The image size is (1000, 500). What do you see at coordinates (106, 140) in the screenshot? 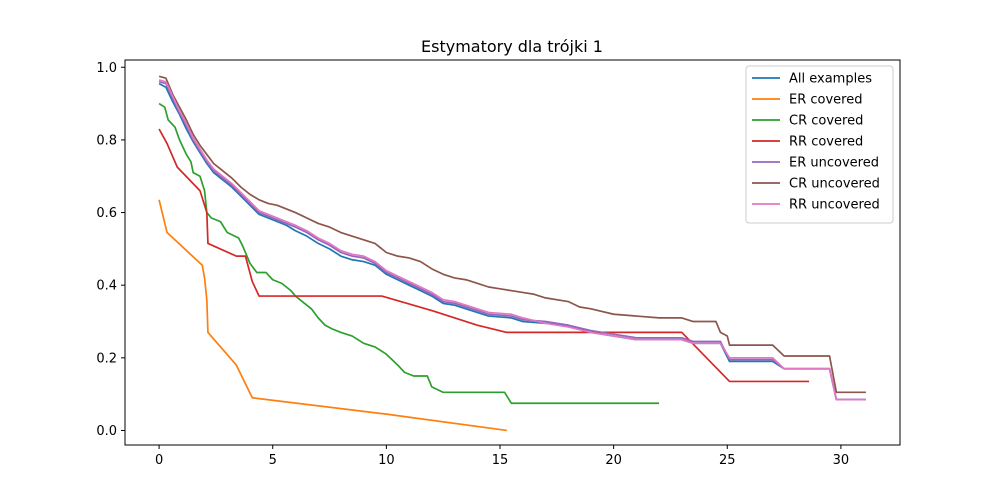
I see `y-tick-label: 0.8` at bounding box center [106, 140].